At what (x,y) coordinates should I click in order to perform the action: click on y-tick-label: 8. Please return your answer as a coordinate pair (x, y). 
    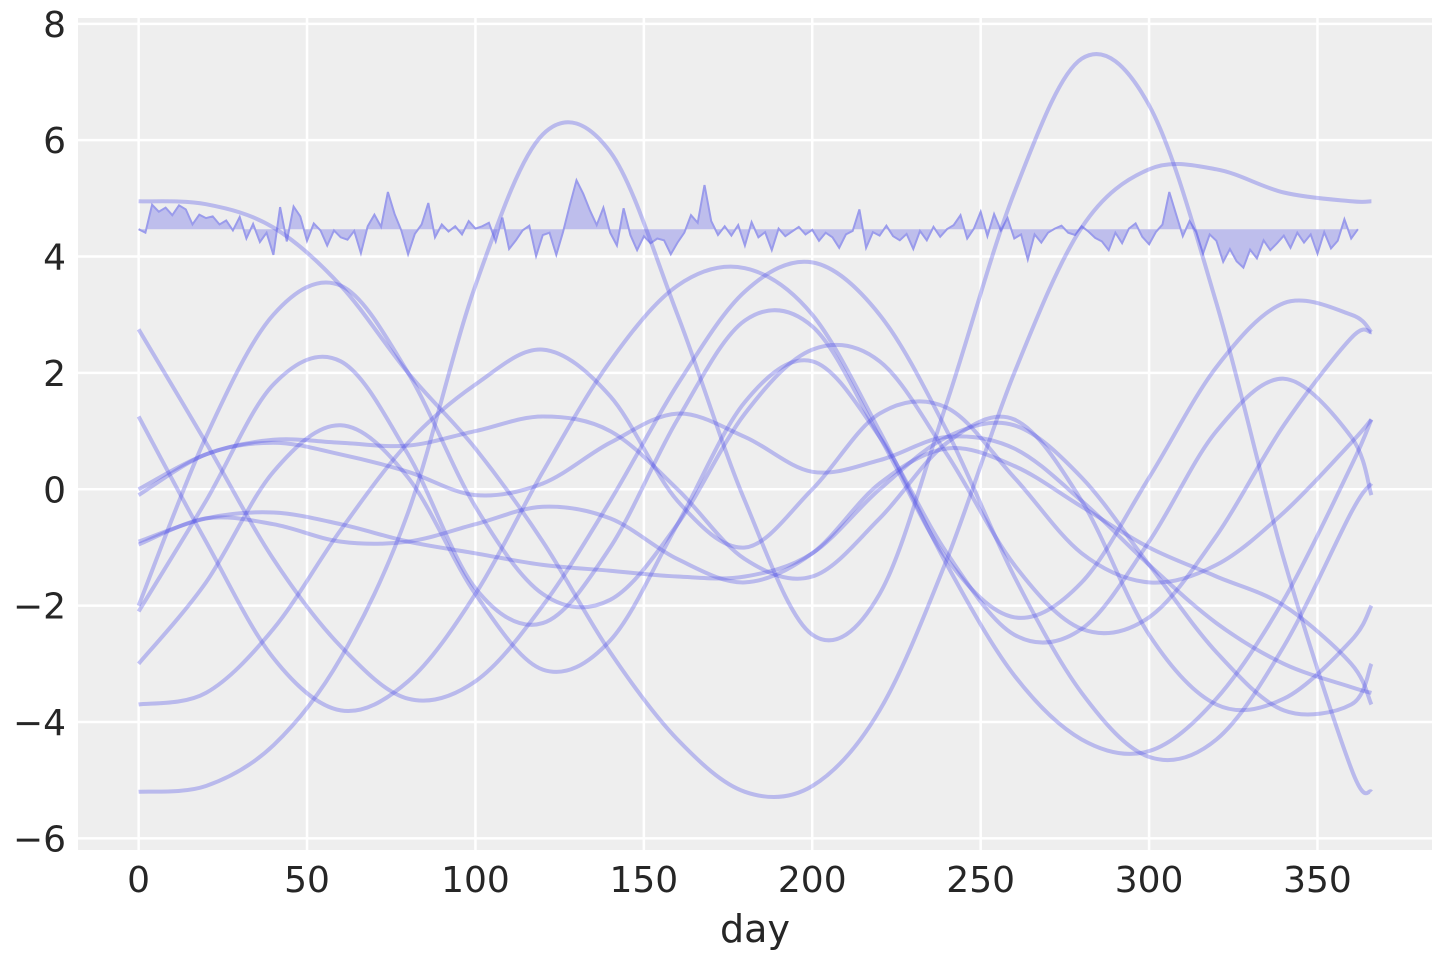
    Looking at the image, I should click on (54, 25).